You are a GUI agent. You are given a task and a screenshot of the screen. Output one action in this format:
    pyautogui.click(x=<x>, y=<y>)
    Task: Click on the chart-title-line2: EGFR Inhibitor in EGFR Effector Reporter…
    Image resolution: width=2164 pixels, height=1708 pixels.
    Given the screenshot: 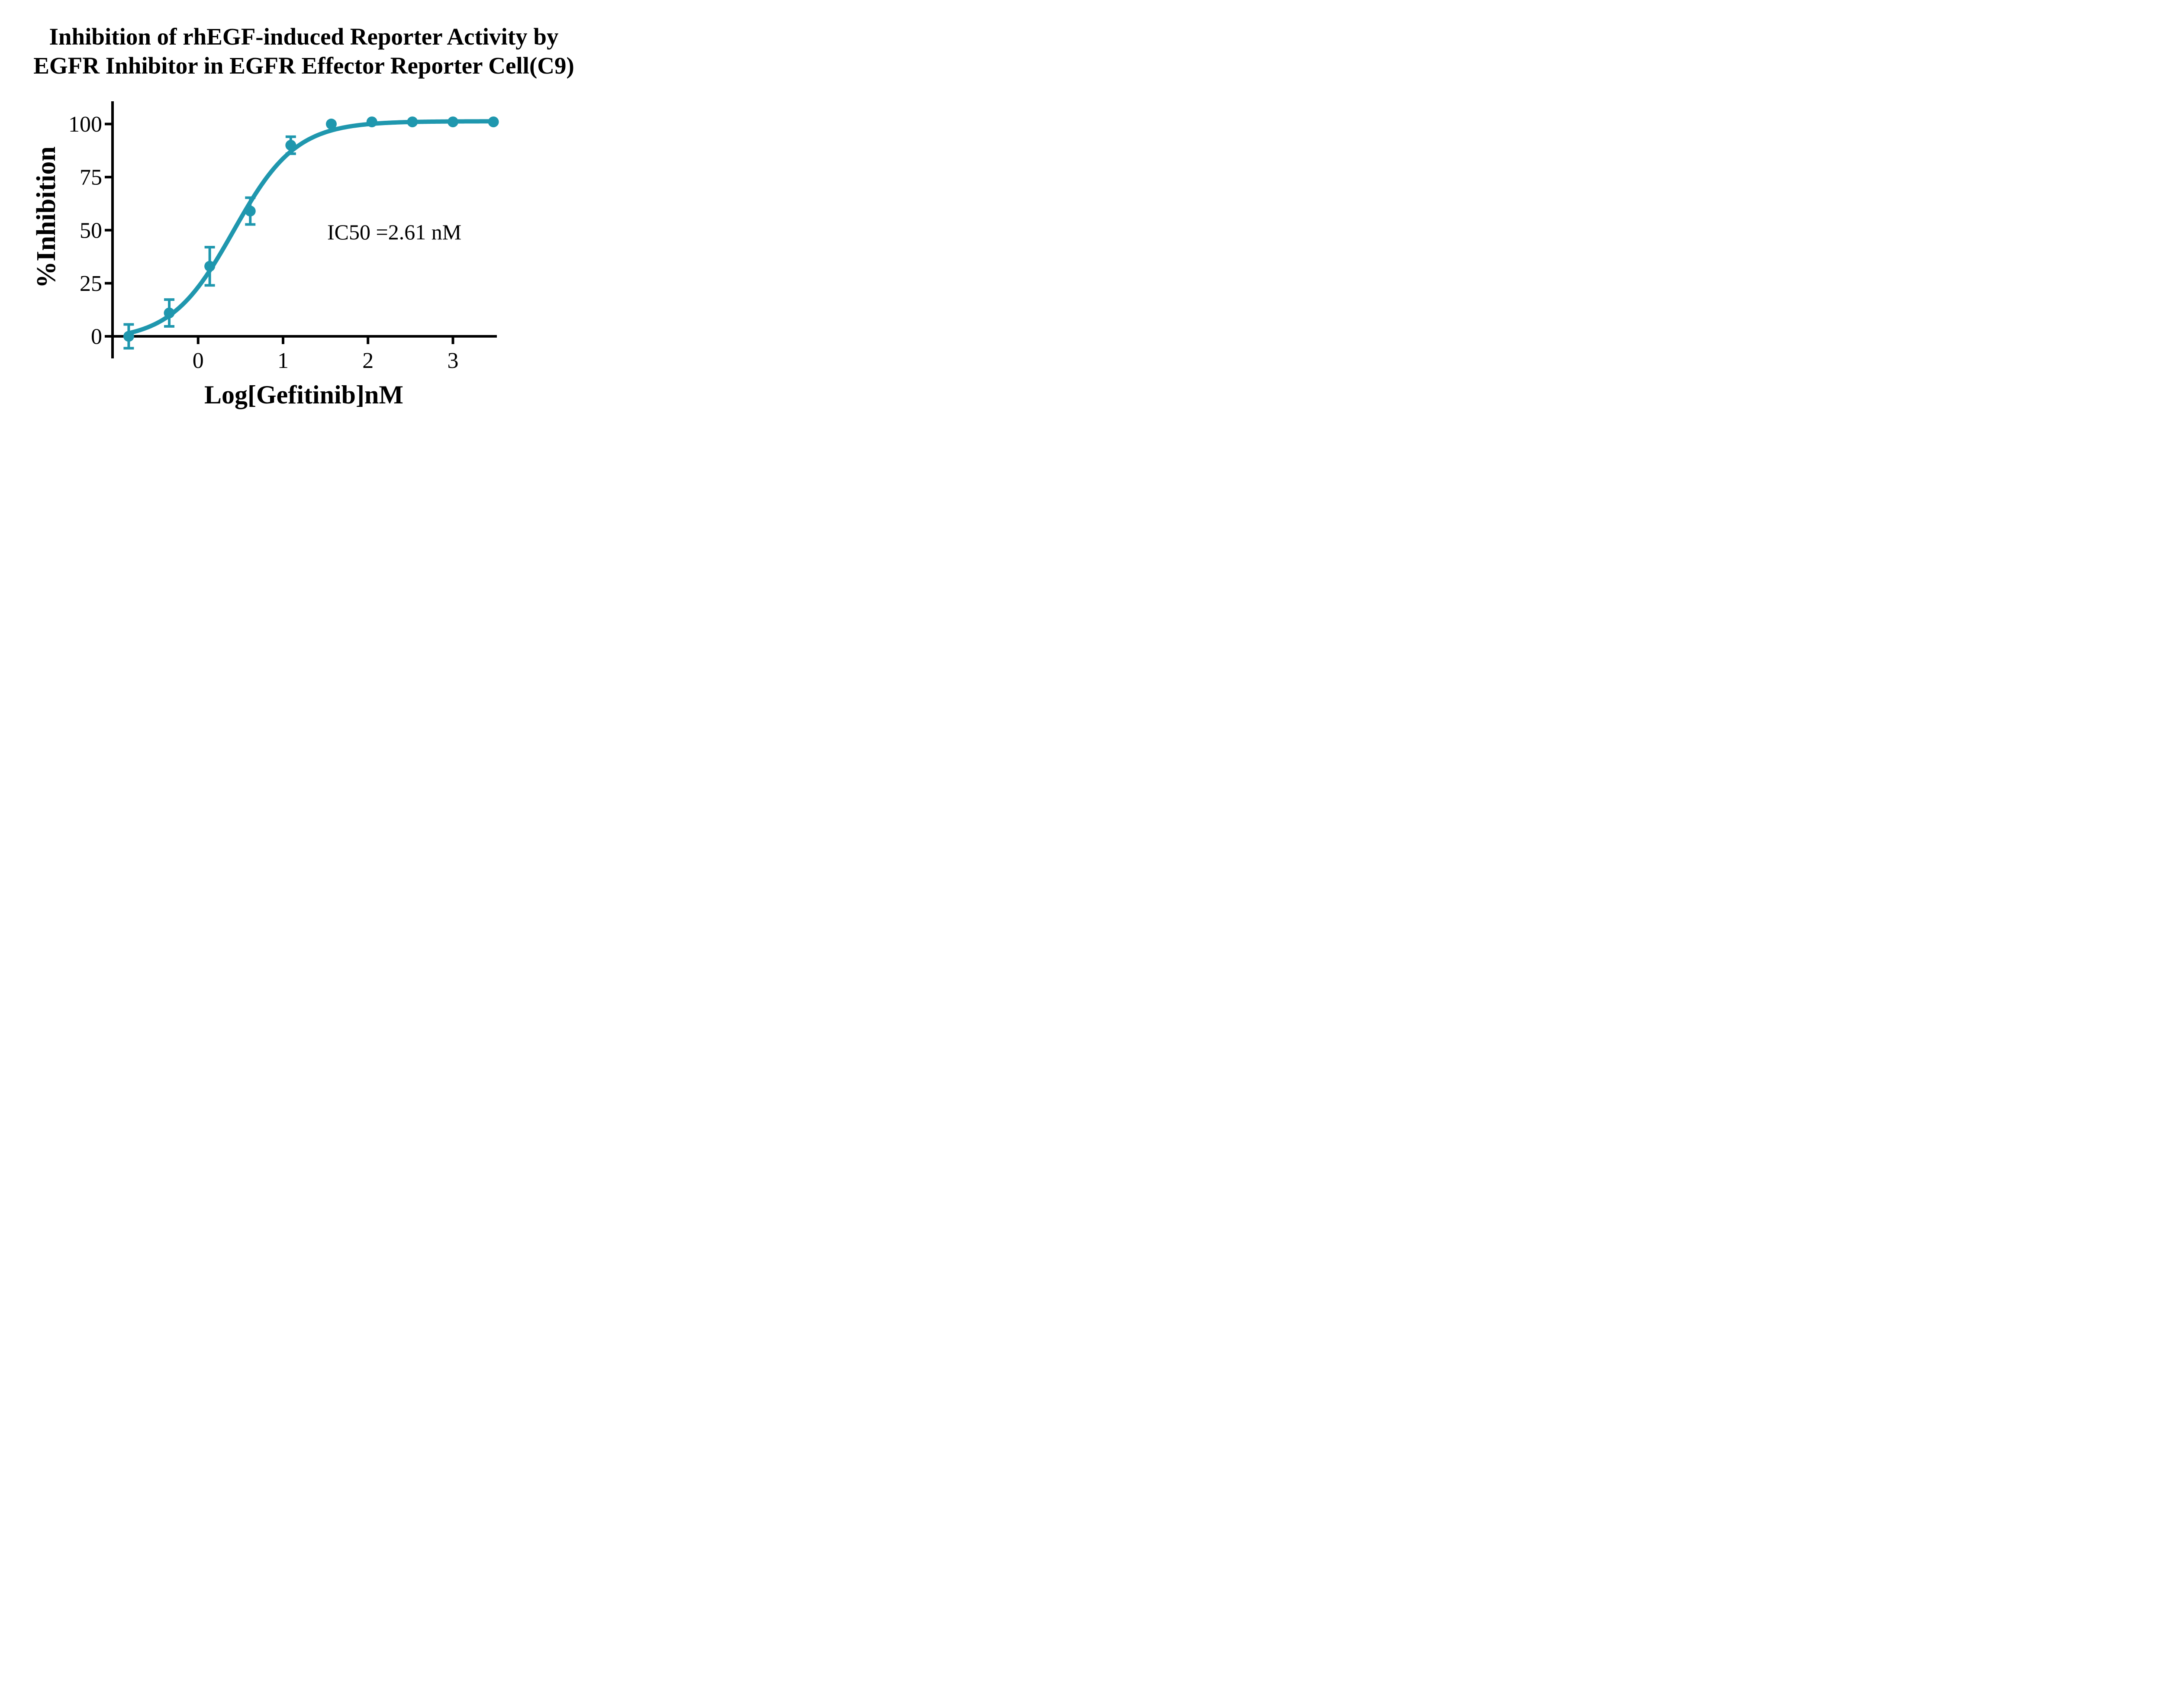 What is the action you would take?
    pyautogui.click(x=303, y=65)
    